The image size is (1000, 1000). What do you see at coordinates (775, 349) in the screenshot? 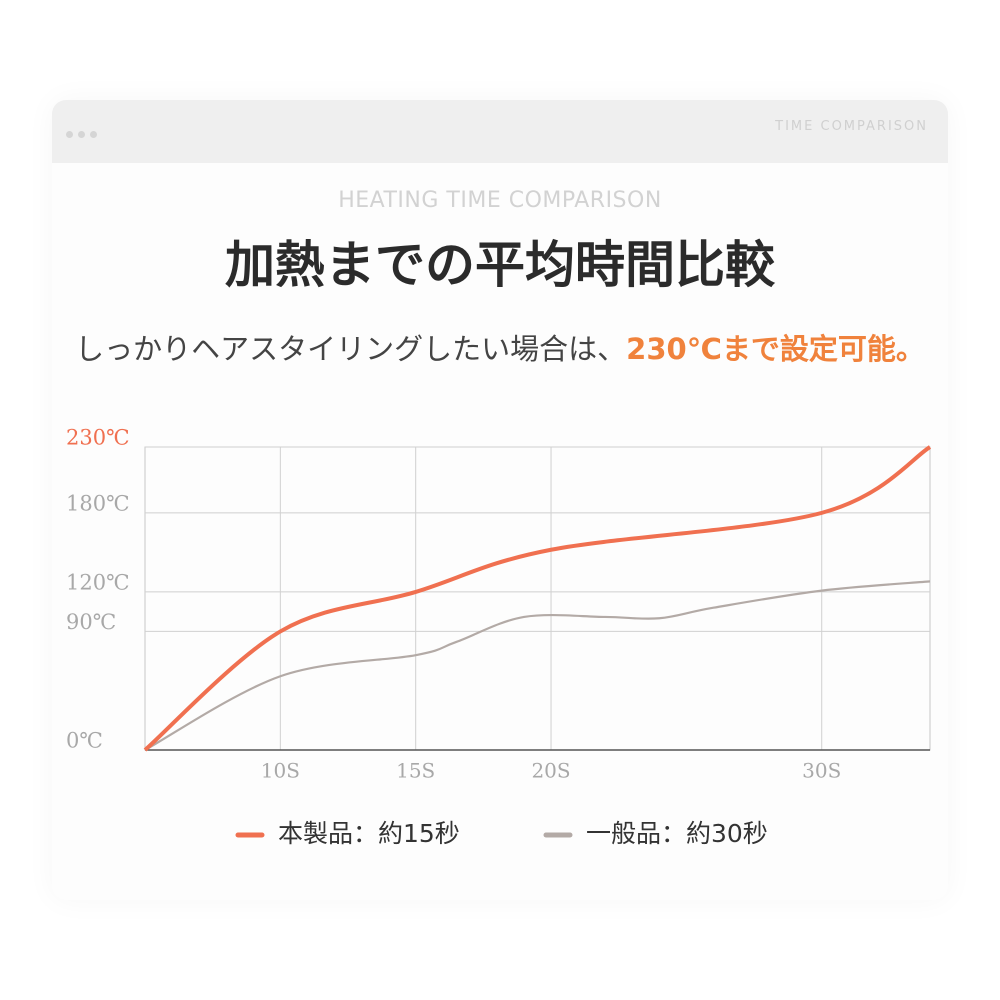
I see `highlight: 230℃まで設定可能。` at bounding box center [775, 349].